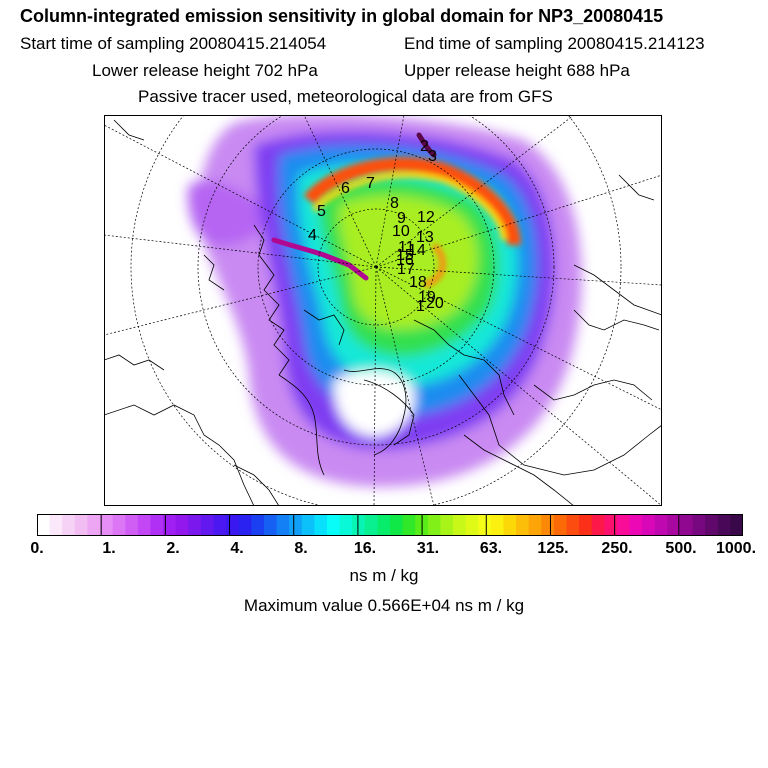  I want to click on trajectory-label: 12, so click(426, 217).